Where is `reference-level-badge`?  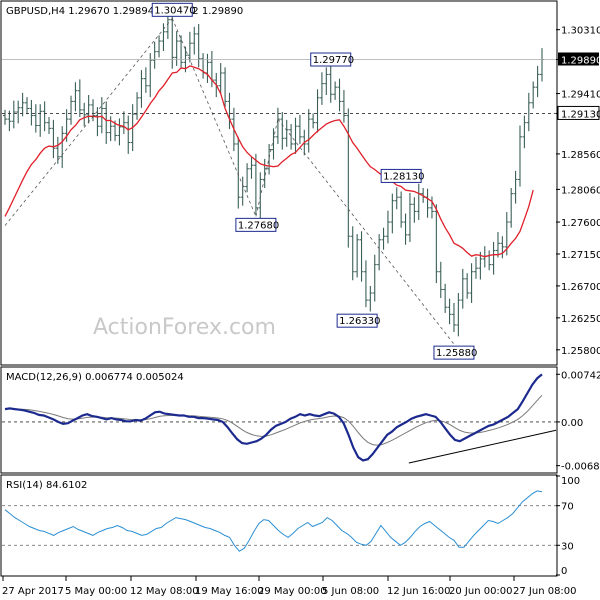 reference-level-badge is located at coordinates (578, 112).